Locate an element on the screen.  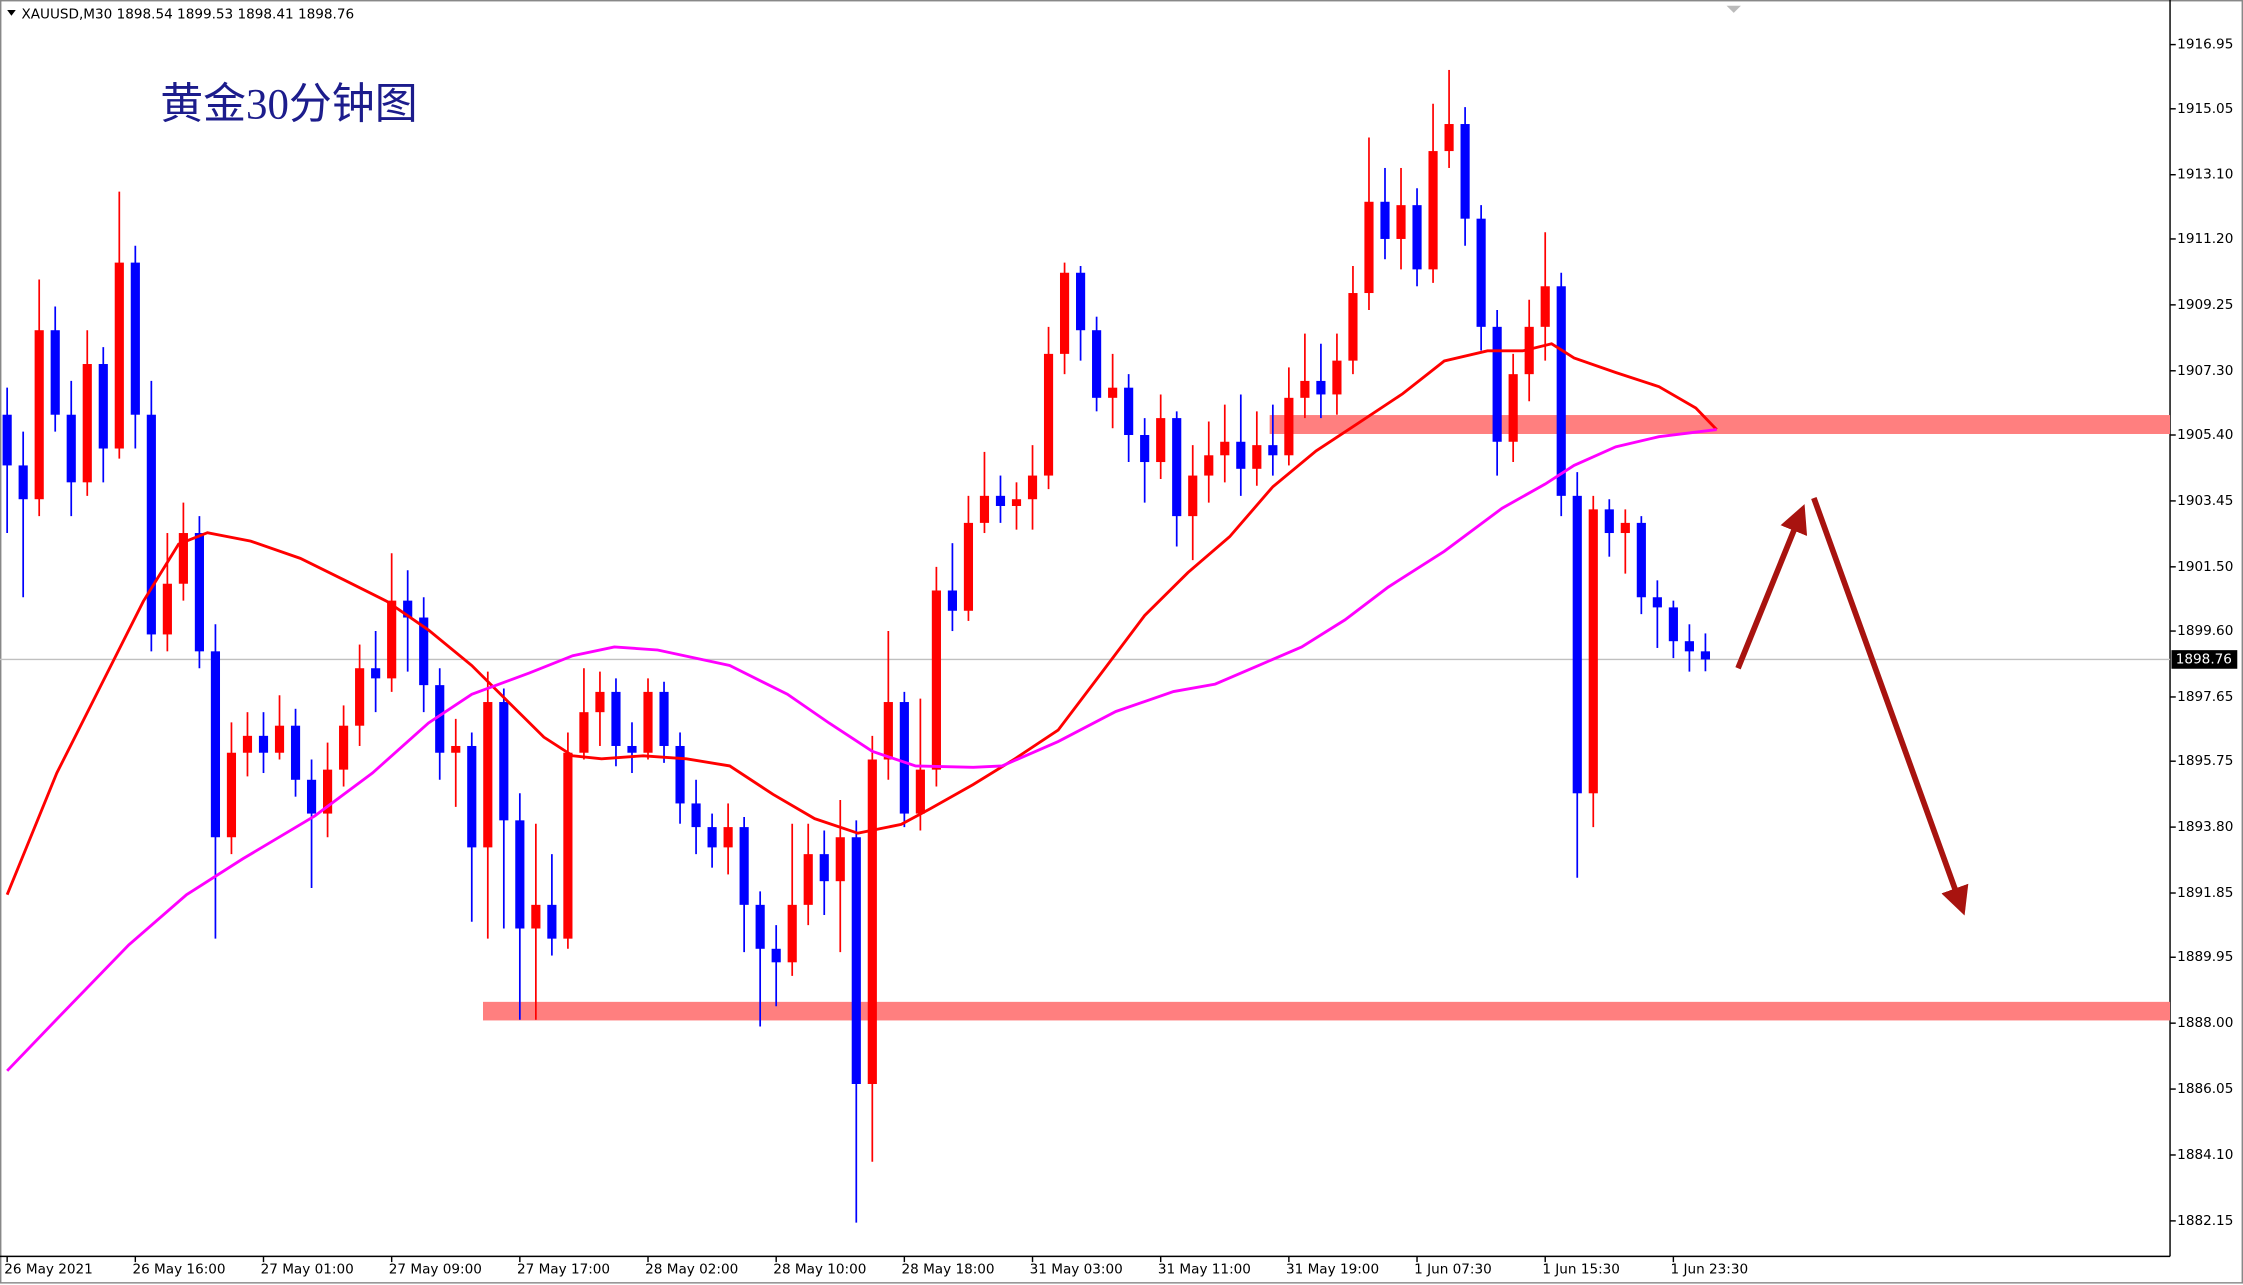
y-tick-label: 1916.95 is located at coordinates (2205, 45).